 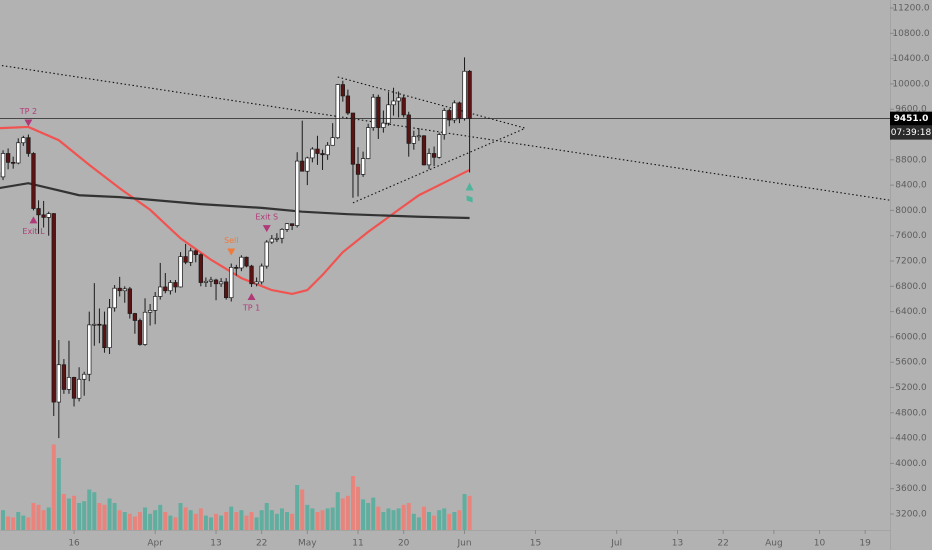 What do you see at coordinates (911, 211) in the screenshot?
I see `y-tick-label: 8000.0` at bounding box center [911, 211].